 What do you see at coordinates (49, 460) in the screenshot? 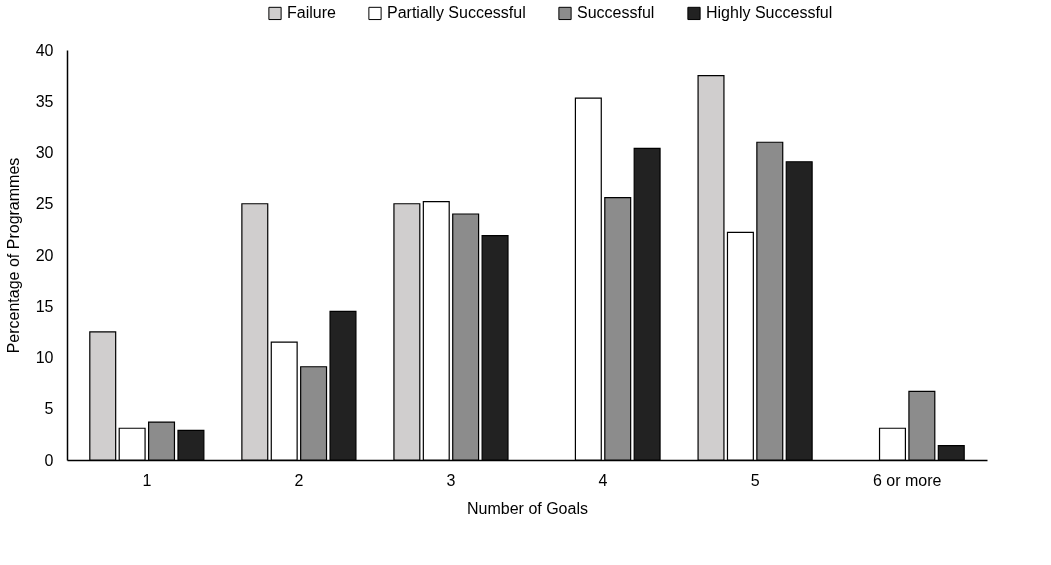
I see `y-tick-label: 0` at bounding box center [49, 460].